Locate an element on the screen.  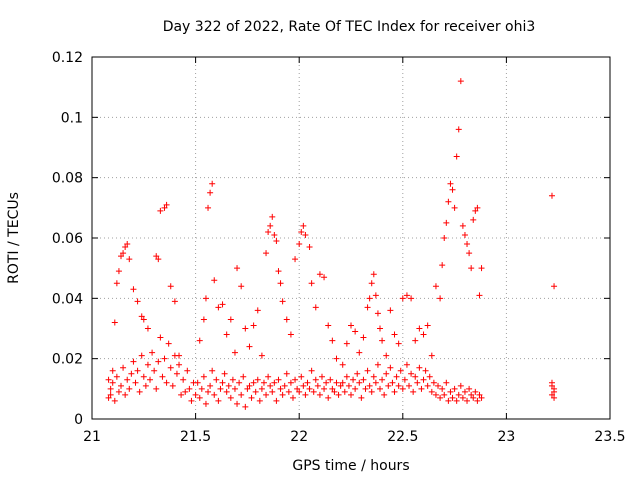
x-tick-label: 21.5 is located at coordinates (195, 437).